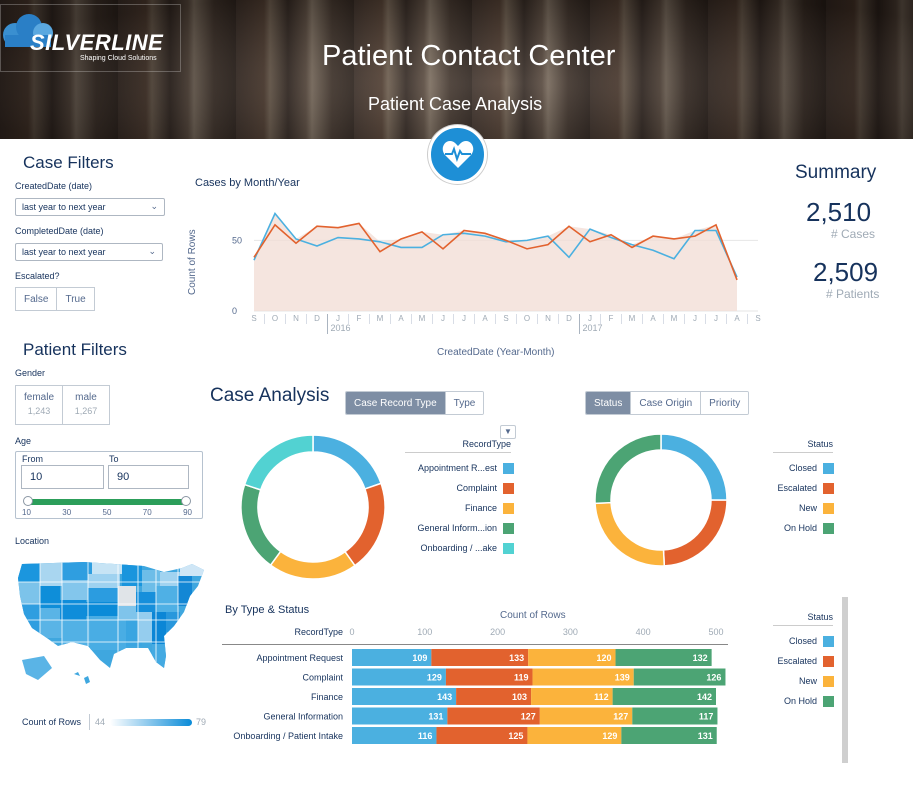 The width and height of the screenshot is (913, 787). Describe the element at coordinates (39, 405) in the screenshot. I see `gender-female-button: female 1,243` at that location.